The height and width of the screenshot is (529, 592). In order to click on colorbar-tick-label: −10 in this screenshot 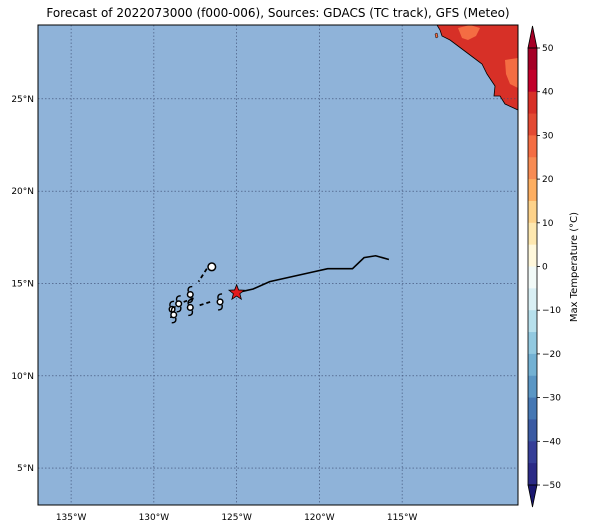, I will do `click(551, 311)`.